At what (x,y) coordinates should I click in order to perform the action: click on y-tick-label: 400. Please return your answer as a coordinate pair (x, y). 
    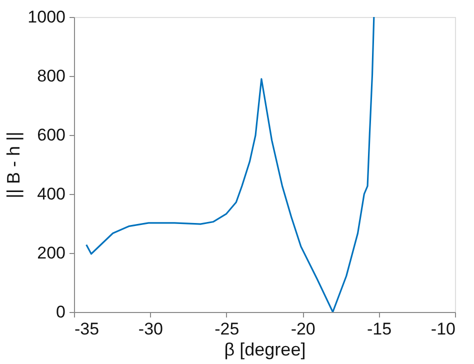
    Looking at the image, I should click on (51, 194).